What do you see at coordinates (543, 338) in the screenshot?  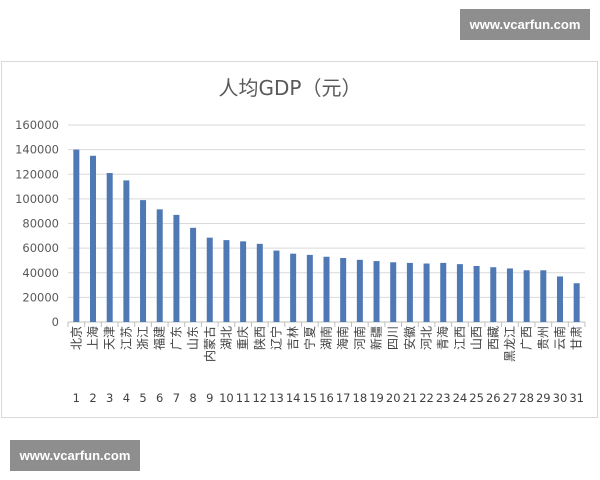 I see `x-category-label: 贵州` at bounding box center [543, 338].